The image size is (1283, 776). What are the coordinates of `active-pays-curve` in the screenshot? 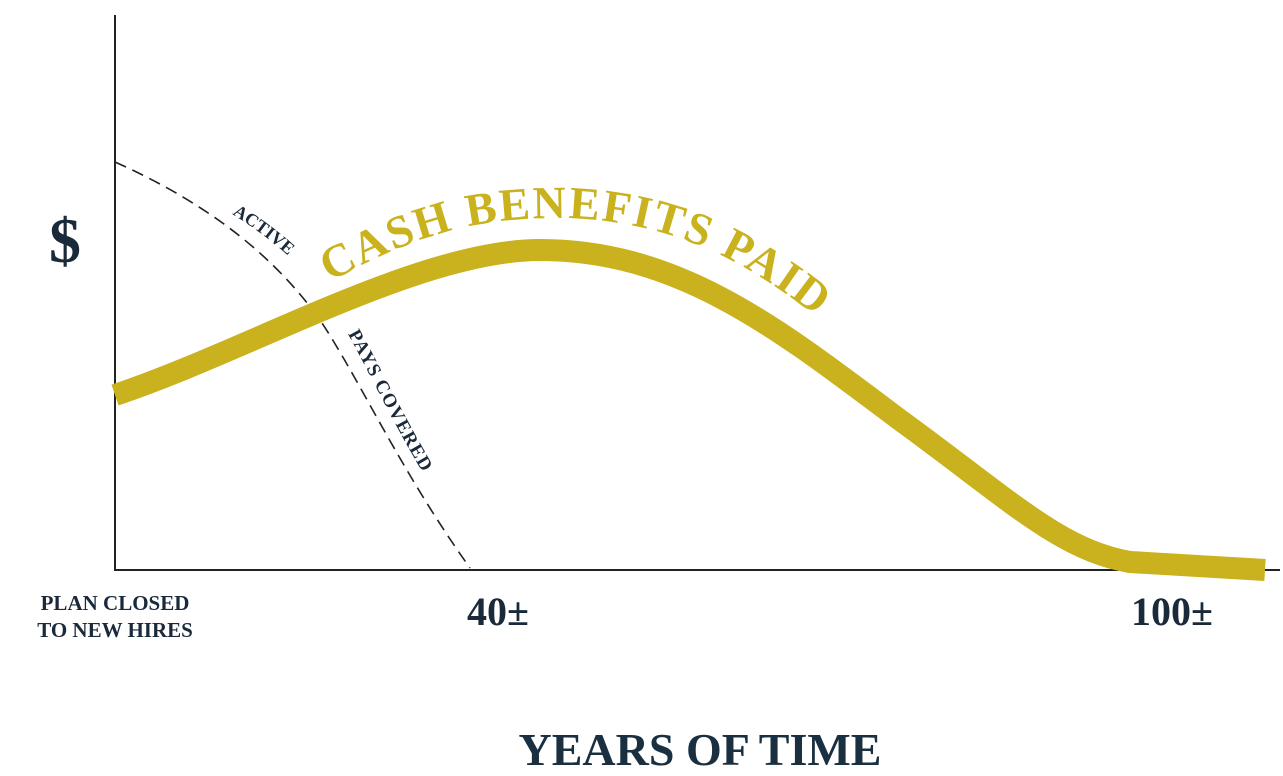 It's located at (292, 365).